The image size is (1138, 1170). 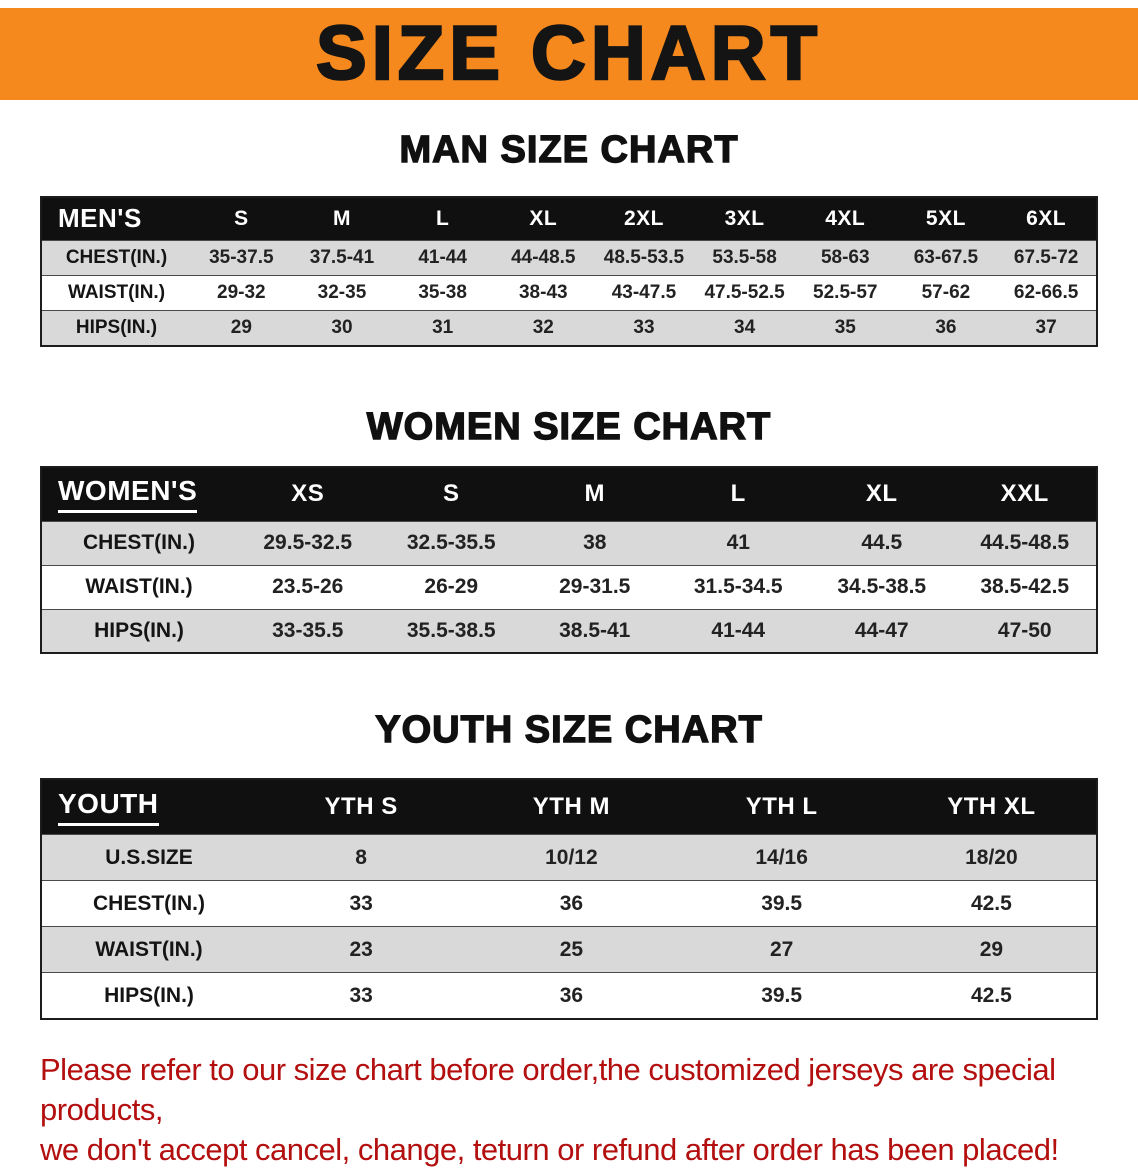 I want to click on size-header-cell: YTH L, so click(x=781, y=807).